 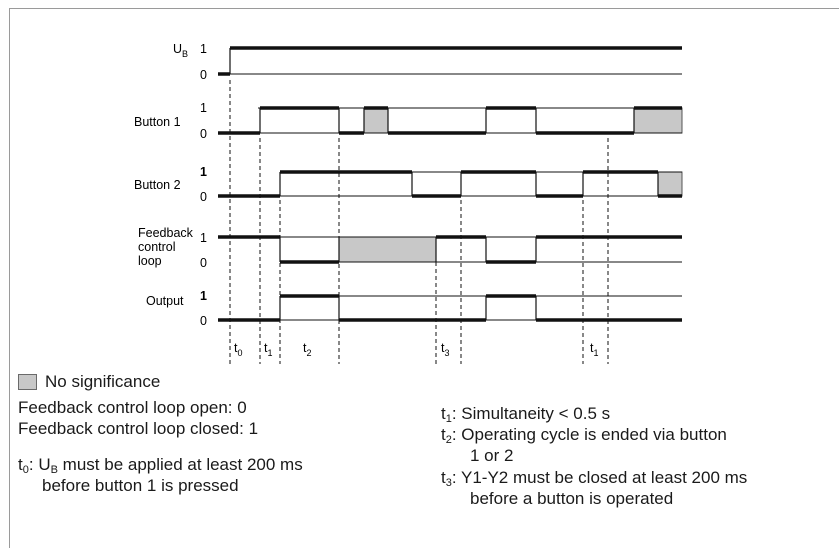 I want to click on legend-t2-sub: 2, so click(x=448, y=440).